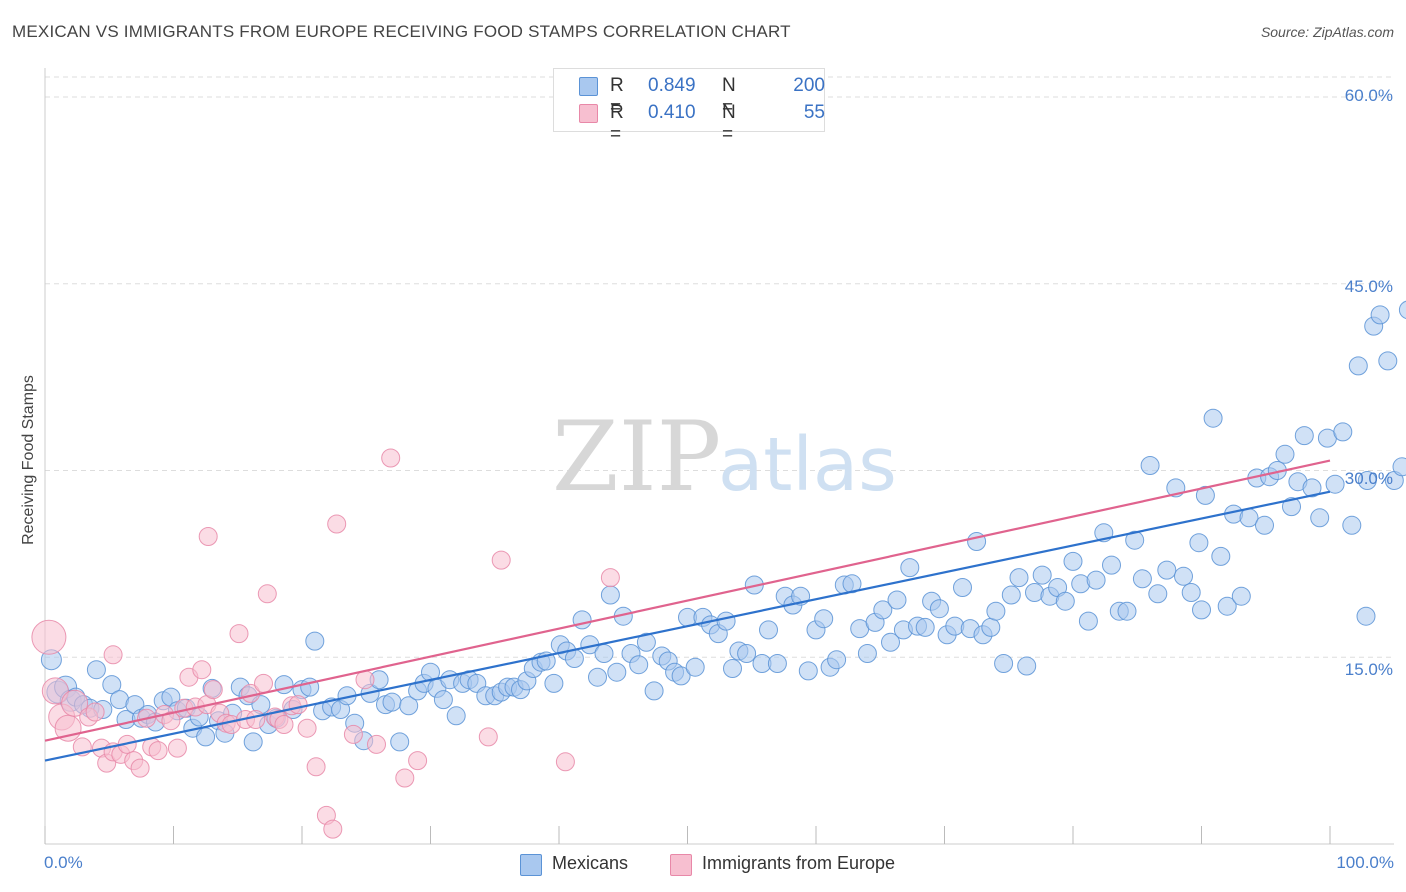 The image size is (1406, 892). Describe the element at coordinates (814, 112) in the screenshot. I see `n-value: 55` at that location.